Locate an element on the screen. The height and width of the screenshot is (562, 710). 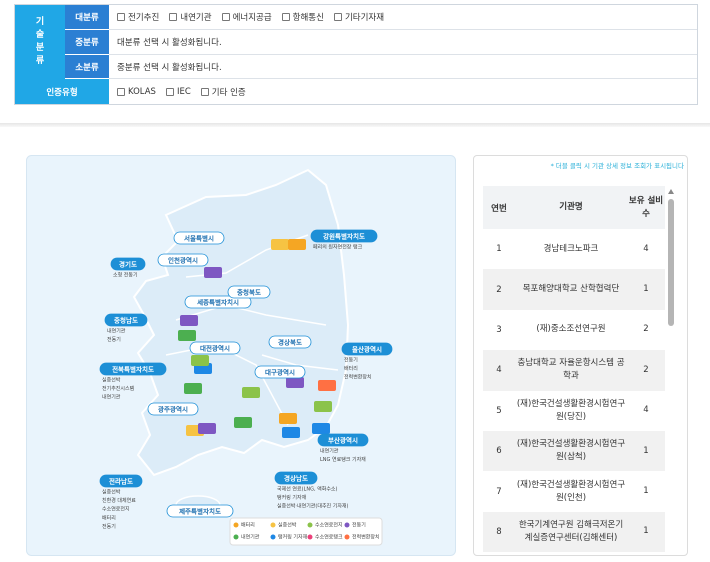
table-cell: (재)한국건설생활환경시험연구원(인천) is located at coordinates (571, 491).